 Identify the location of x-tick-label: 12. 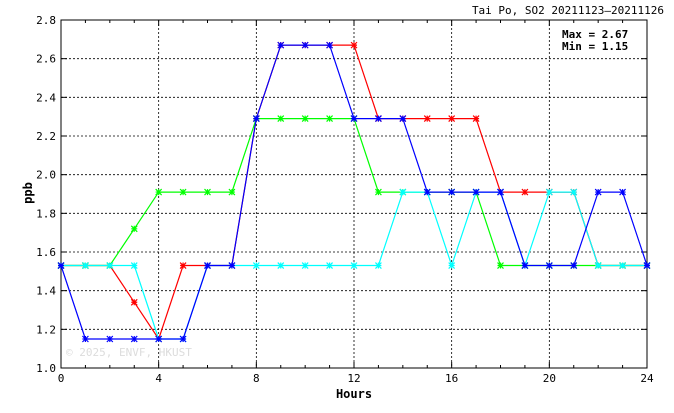
(353, 378).